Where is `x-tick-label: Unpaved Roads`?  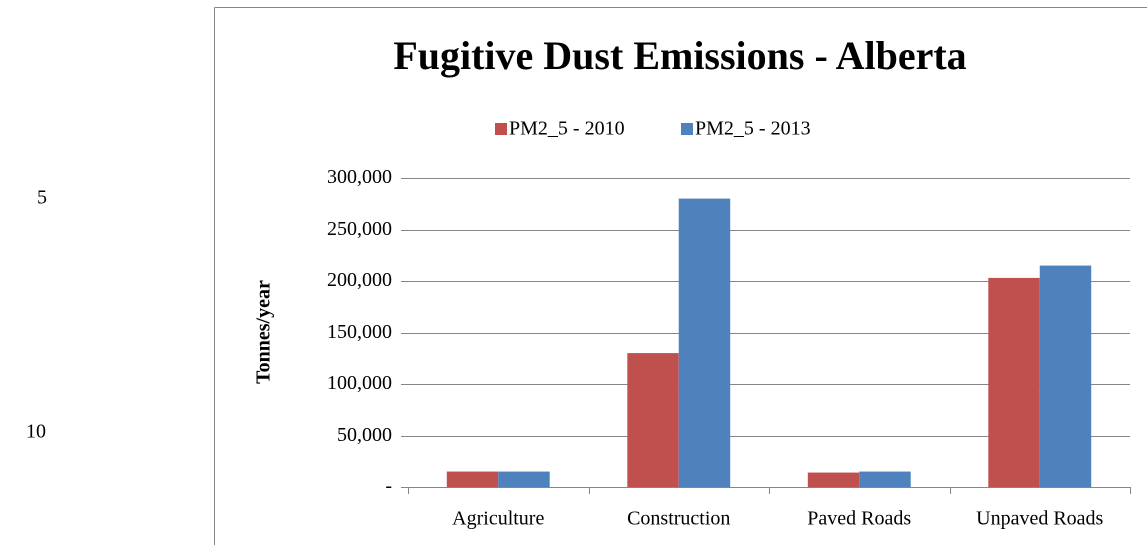
x-tick-label: Unpaved Roads is located at coordinates (1039, 519).